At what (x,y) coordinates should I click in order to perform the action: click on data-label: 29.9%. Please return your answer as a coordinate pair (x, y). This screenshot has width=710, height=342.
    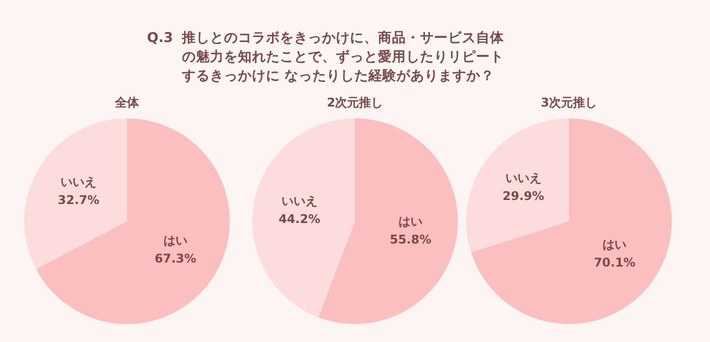
    Looking at the image, I should click on (523, 195).